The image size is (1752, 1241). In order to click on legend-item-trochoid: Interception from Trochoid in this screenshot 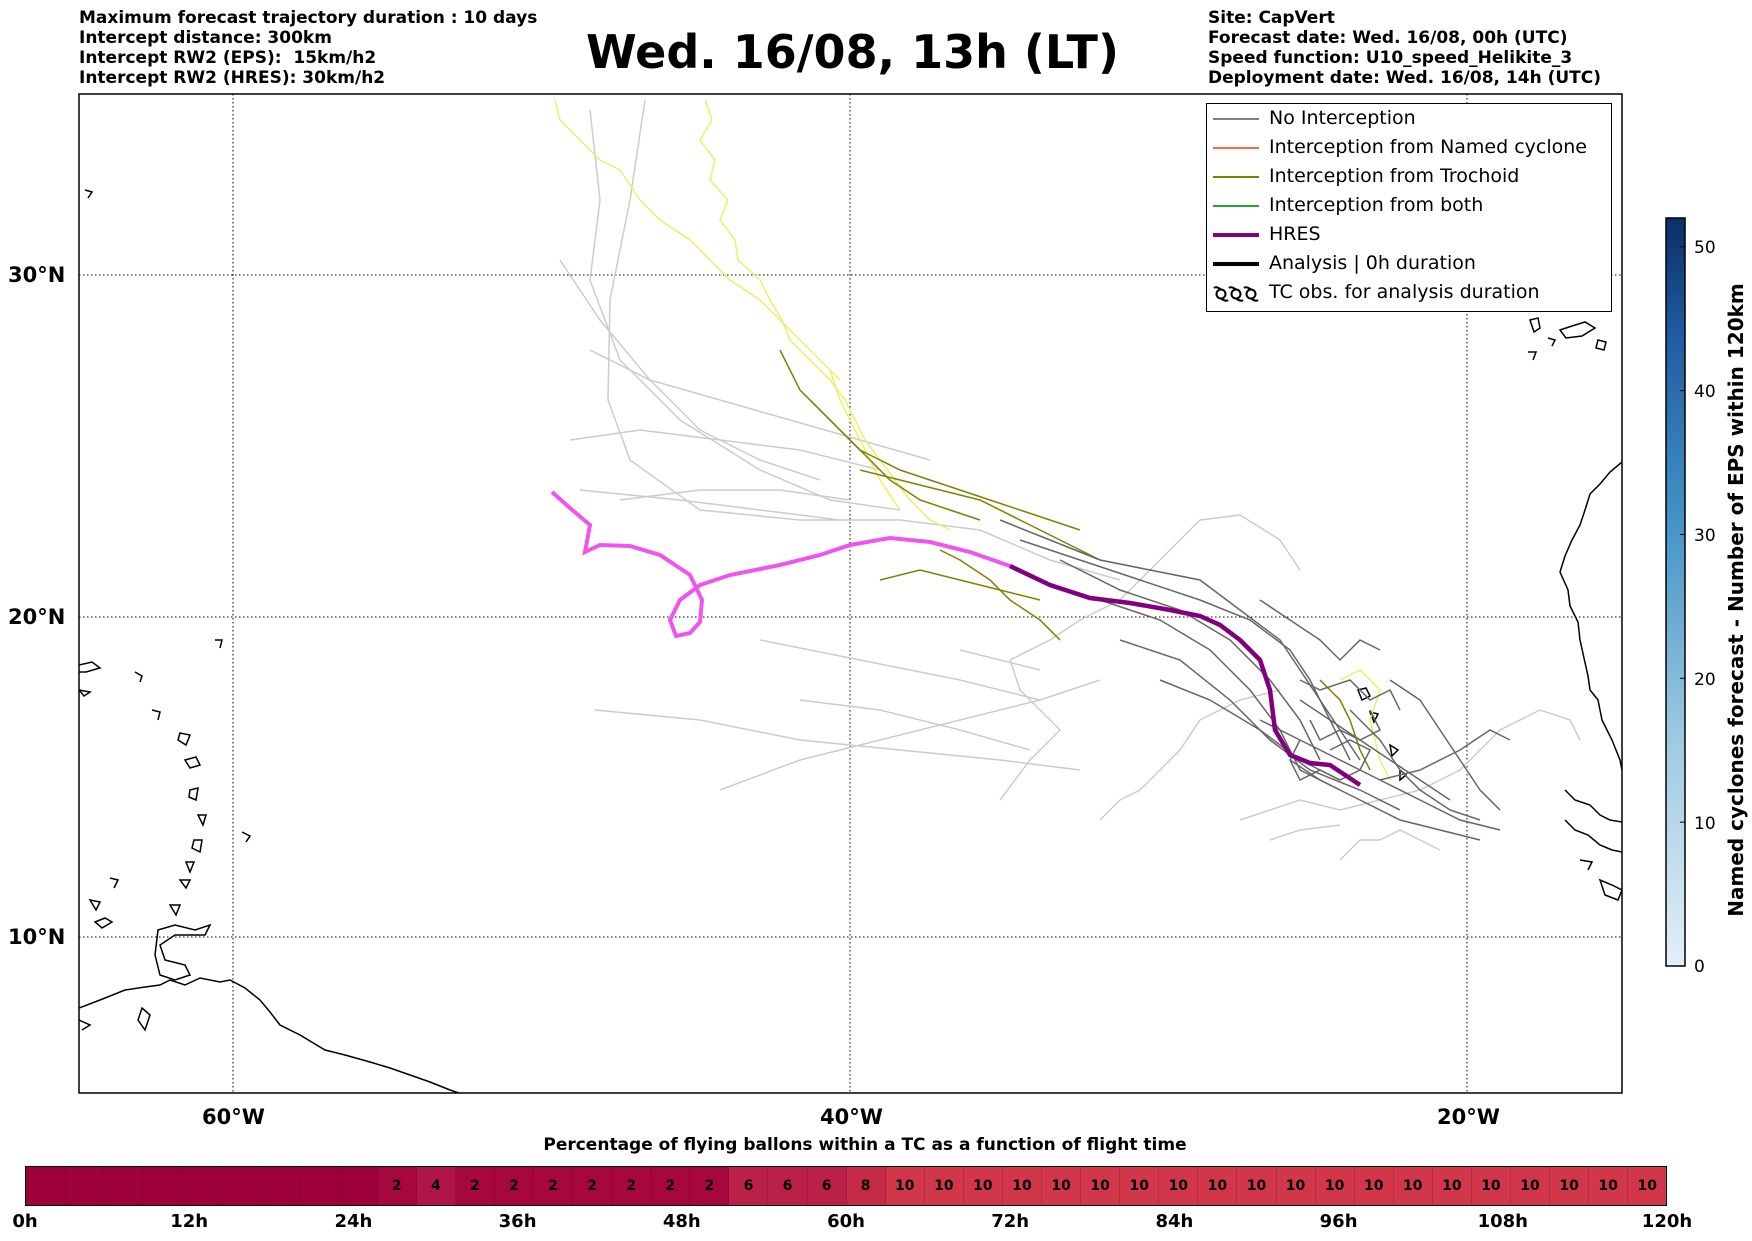, I will do `click(1409, 176)`.